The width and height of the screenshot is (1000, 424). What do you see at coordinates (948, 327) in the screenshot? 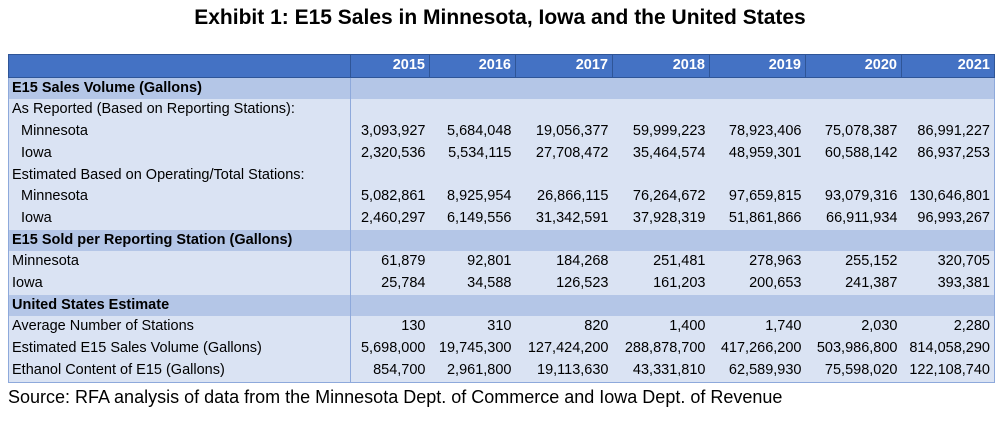
I see `value-cell: 2,280` at bounding box center [948, 327].